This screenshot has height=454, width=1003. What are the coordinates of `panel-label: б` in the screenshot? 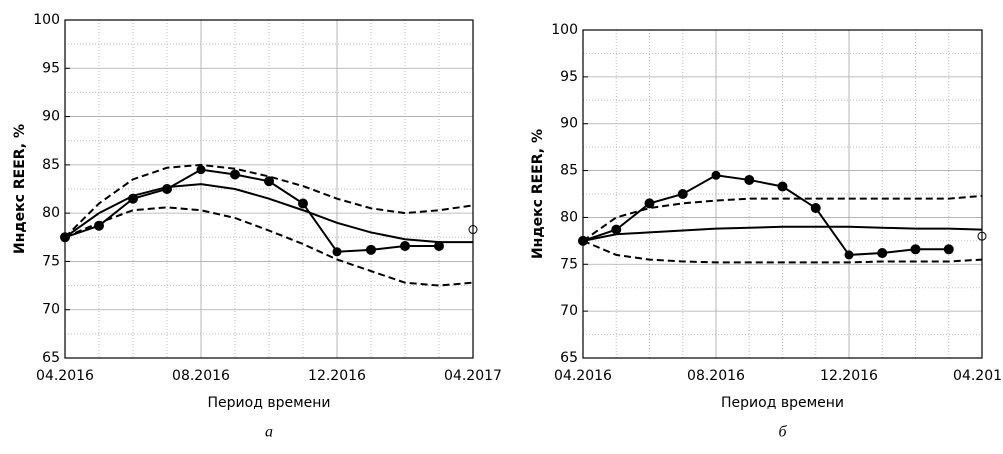 It's located at (782, 432).